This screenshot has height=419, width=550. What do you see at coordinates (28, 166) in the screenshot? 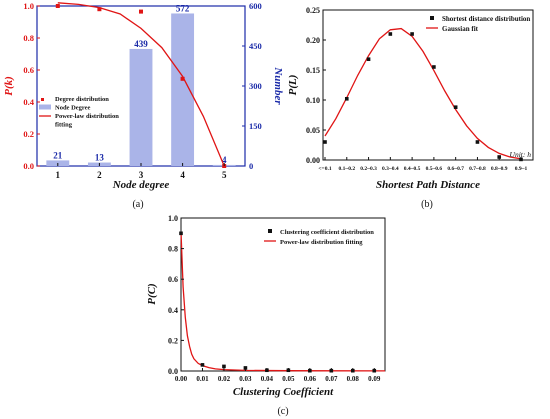
I see `chart-a-ytick-left-label: 0.0` at bounding box center [28, 166].